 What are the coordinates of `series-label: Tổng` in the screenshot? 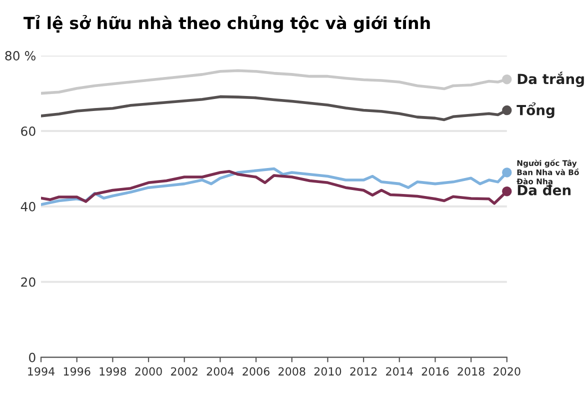 It's located at (535, 110).